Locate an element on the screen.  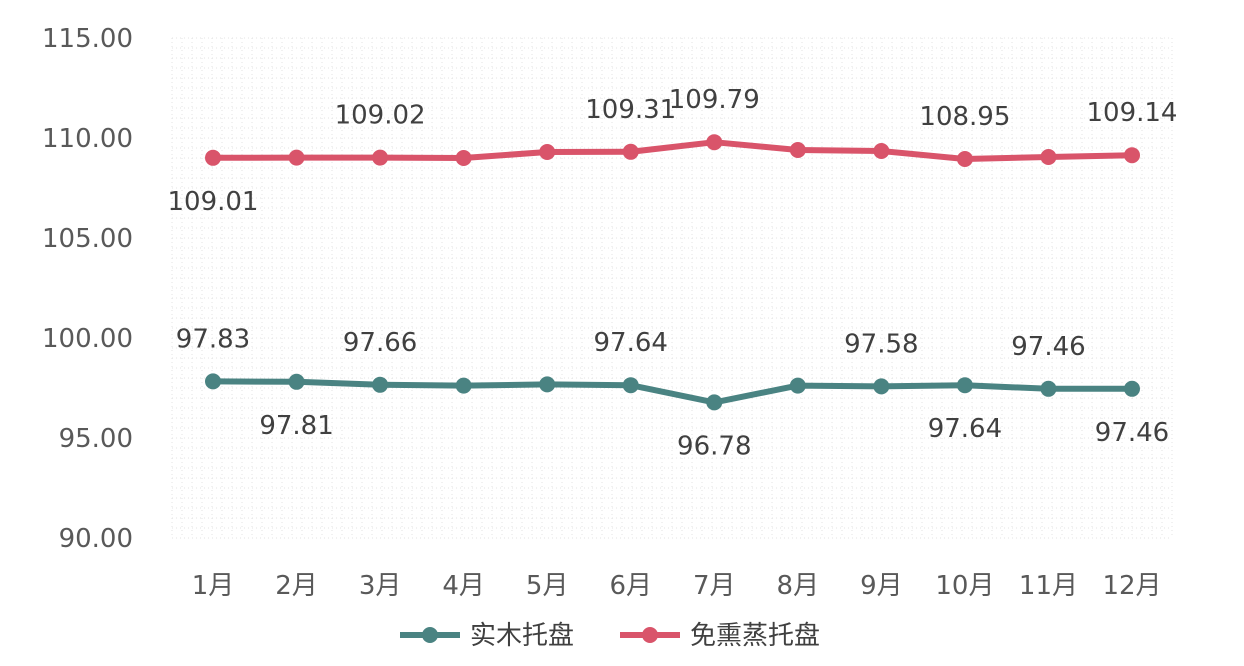
x-tick-label: 1月 is located at coordinates (213, 586).